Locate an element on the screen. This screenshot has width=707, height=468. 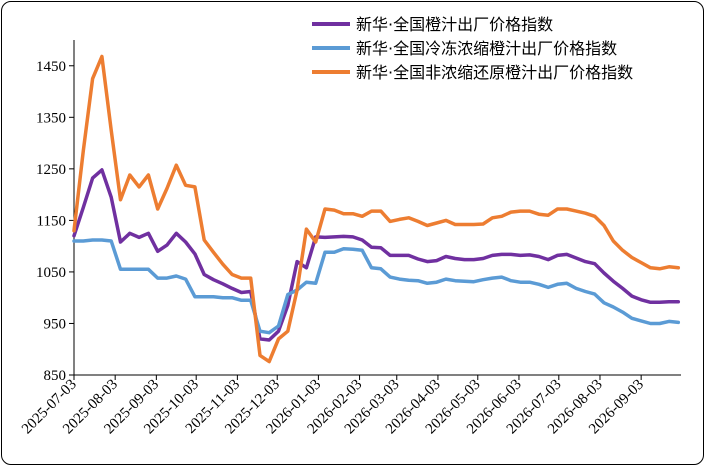
y-ticks: 850 950 1050 1150 1250 1350 1450 is located at coordinates (55, 221).